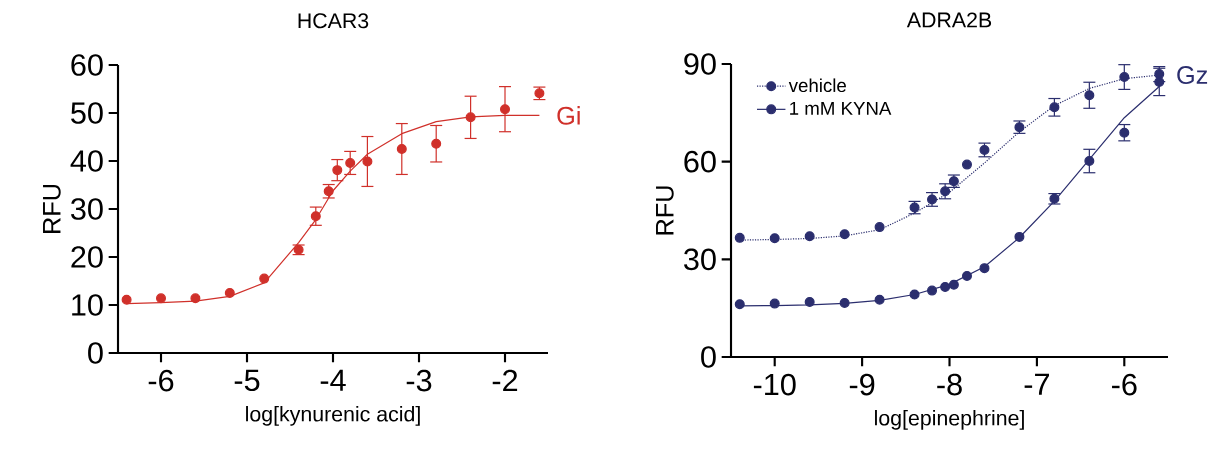  Describe the element at coordinates (86, 161) in the screenshot. I see `y-tick-label: 40` at that location.